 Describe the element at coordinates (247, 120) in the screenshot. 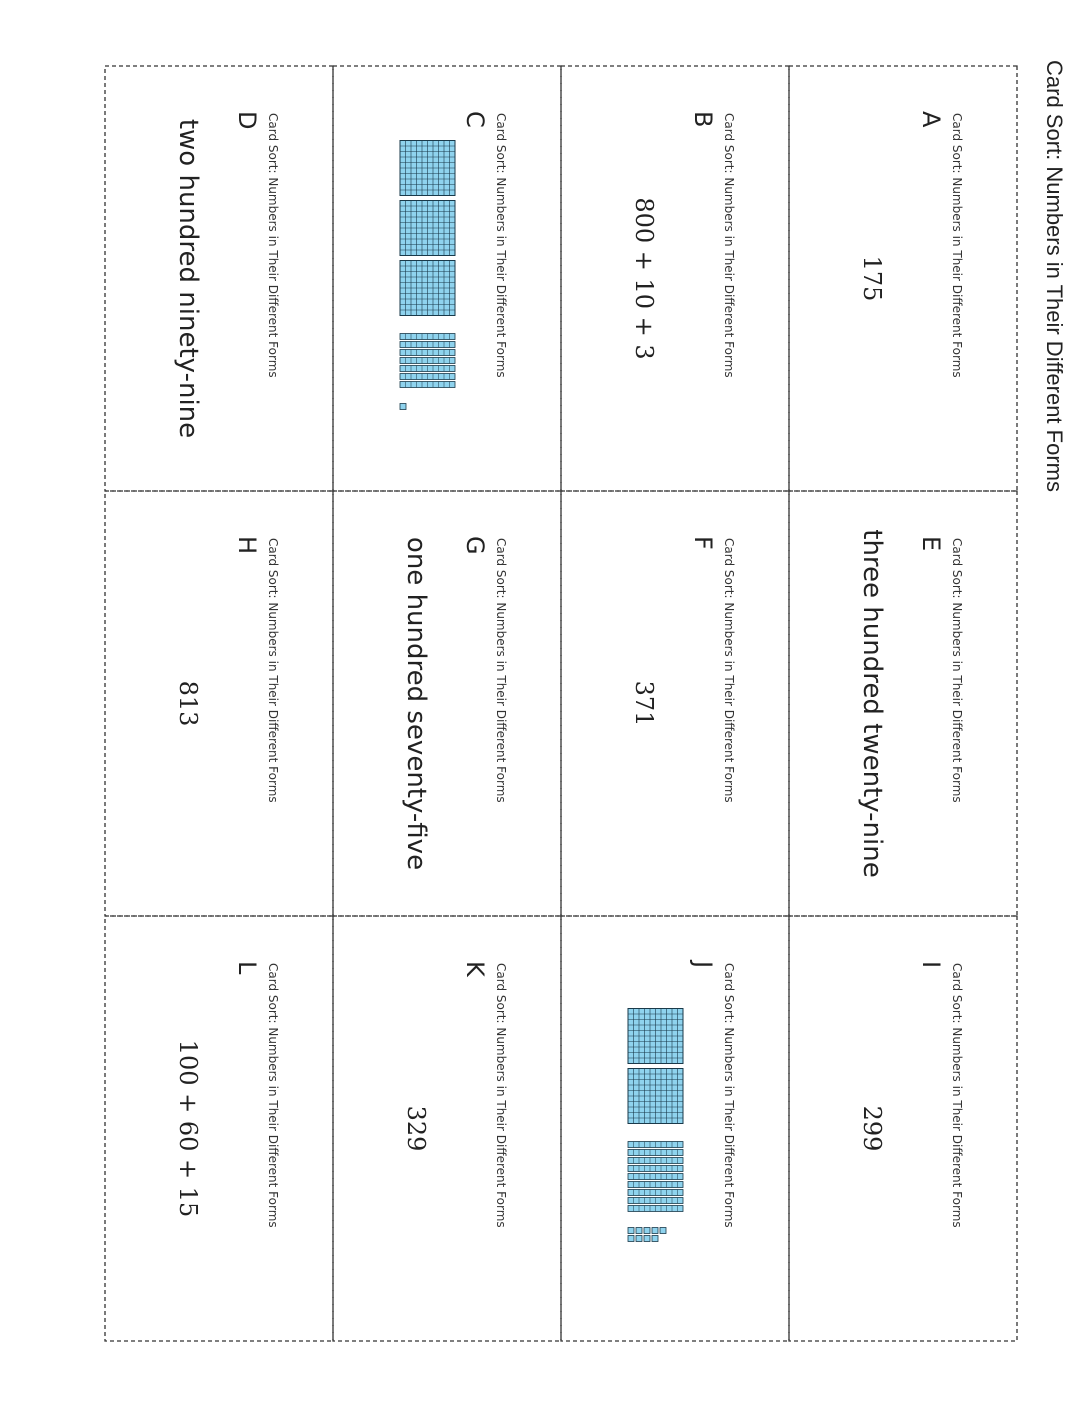

I see `card-letter: D` at that location.